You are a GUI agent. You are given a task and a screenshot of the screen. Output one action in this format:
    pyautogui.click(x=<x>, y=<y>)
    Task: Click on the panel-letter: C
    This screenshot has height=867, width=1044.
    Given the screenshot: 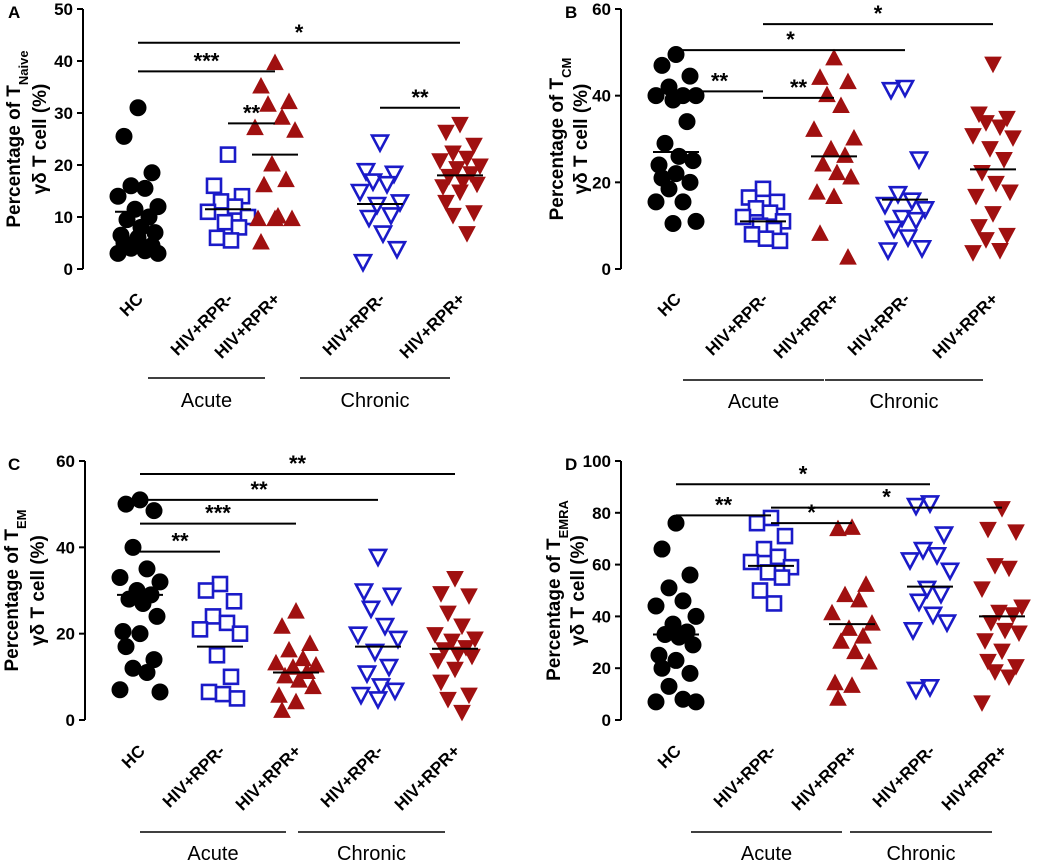 What is the action you would take?
    pyautogui.click(x=14, y=464)
    